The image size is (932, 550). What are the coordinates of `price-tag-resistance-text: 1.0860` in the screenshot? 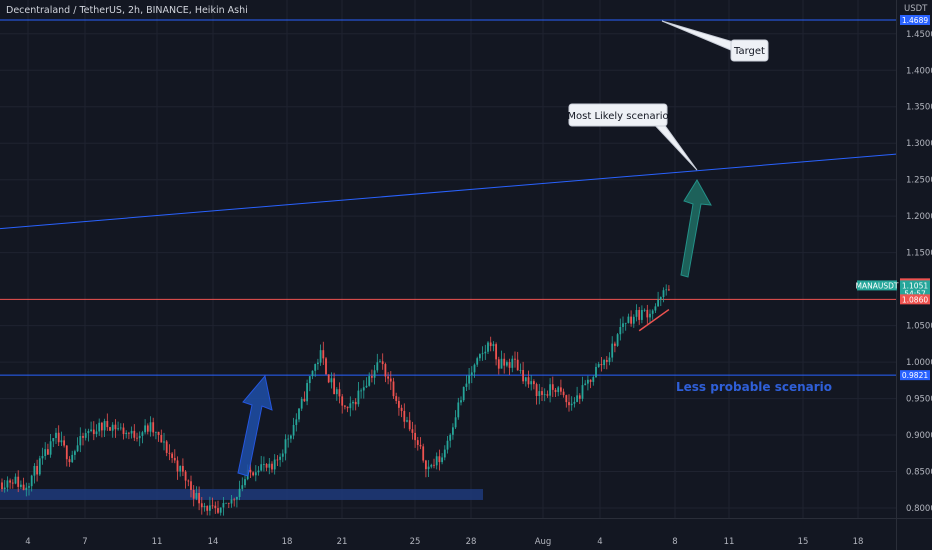 It's located at (915, 299).